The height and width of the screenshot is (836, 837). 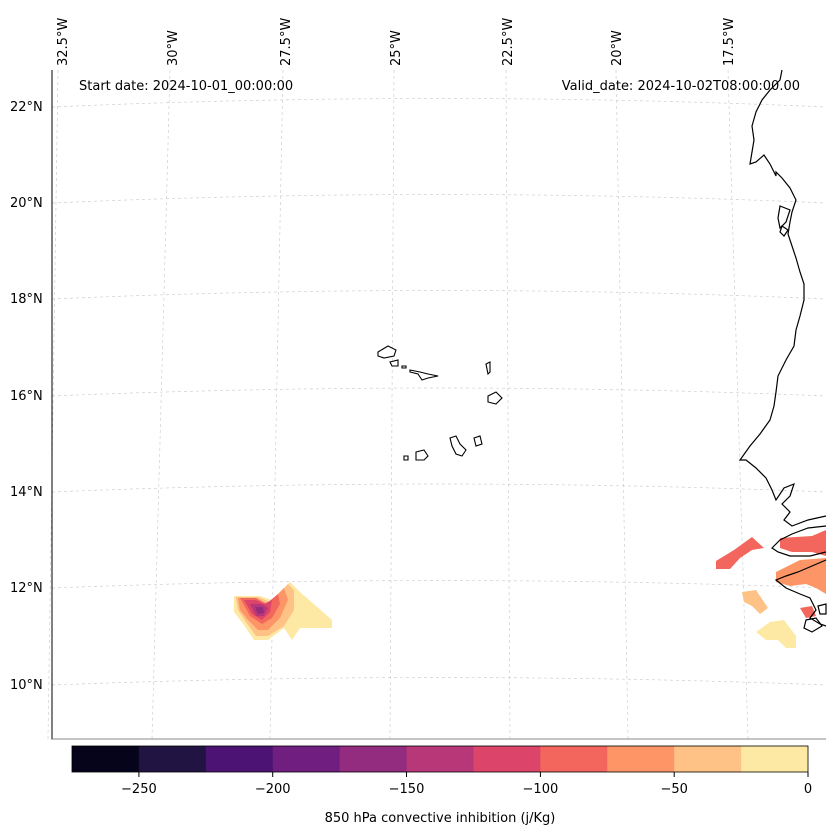 What do you see at coordinates (755, 602) in the screenshot?
I see `cin-region-coastal-south` at bounding box center [755, 602].